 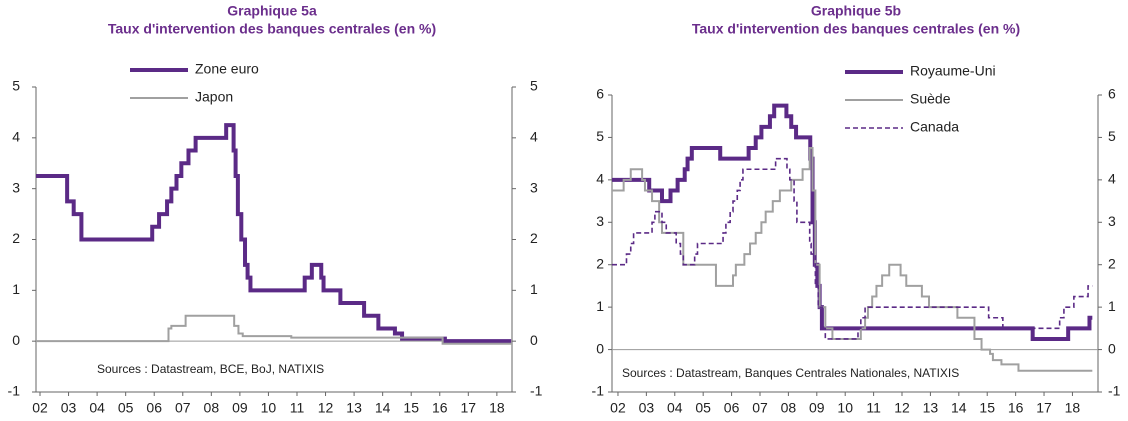 What do you see at coordinates (227, 69) in the screenshot?
I see `legend-label: Zone euro` at bounding box center [227, 69].